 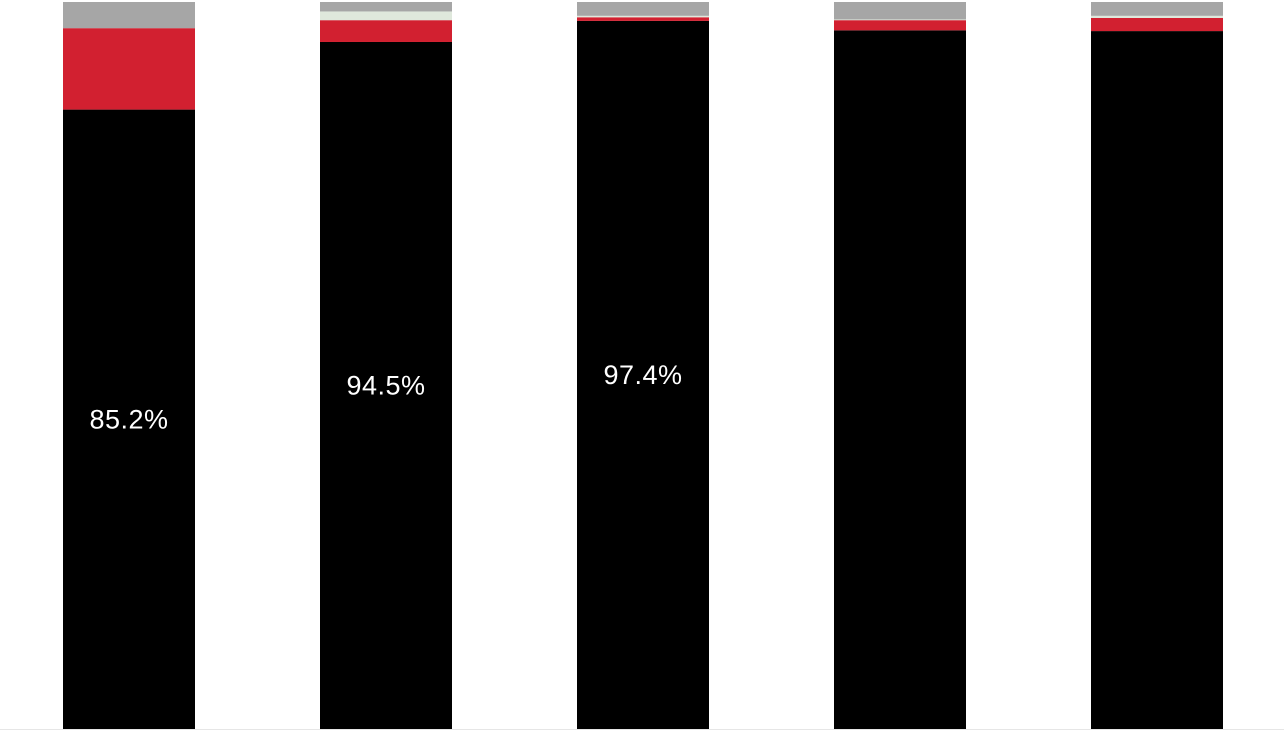 I want to click on bar-2-value-label: 94.5%, so click(x=385, y=385).